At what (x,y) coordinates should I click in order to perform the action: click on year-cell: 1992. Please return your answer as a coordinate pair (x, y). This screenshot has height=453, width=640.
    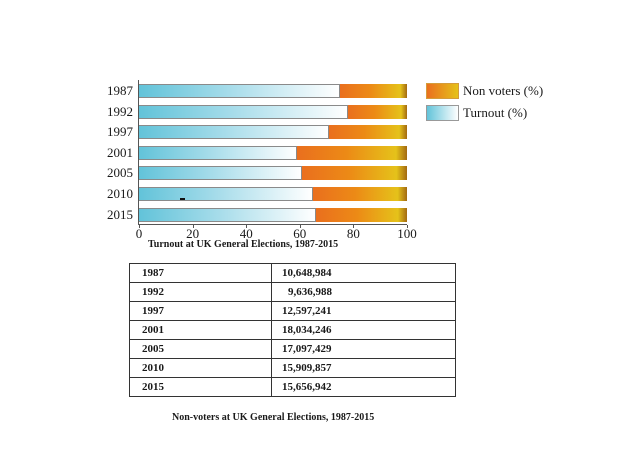
    Looking at the image, I should click on (200, 292).